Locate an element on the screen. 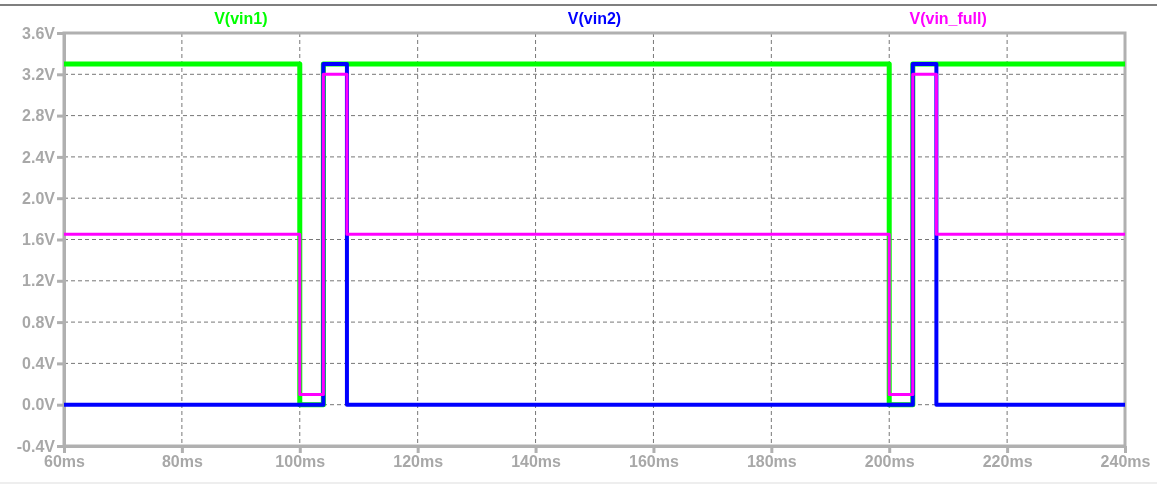 The height and width of the screenshot is (485, 1157). x-tick-label: 100ms is located at coordinates (300, 462).